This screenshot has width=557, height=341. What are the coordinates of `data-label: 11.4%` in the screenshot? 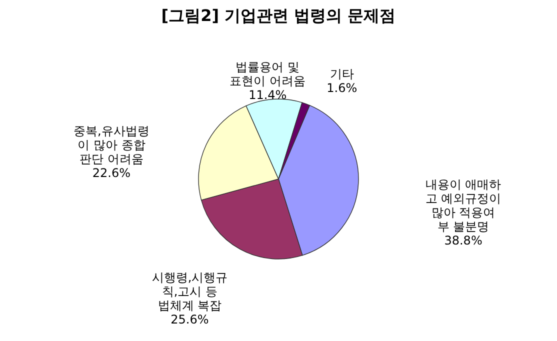 It's located at (267, 95).